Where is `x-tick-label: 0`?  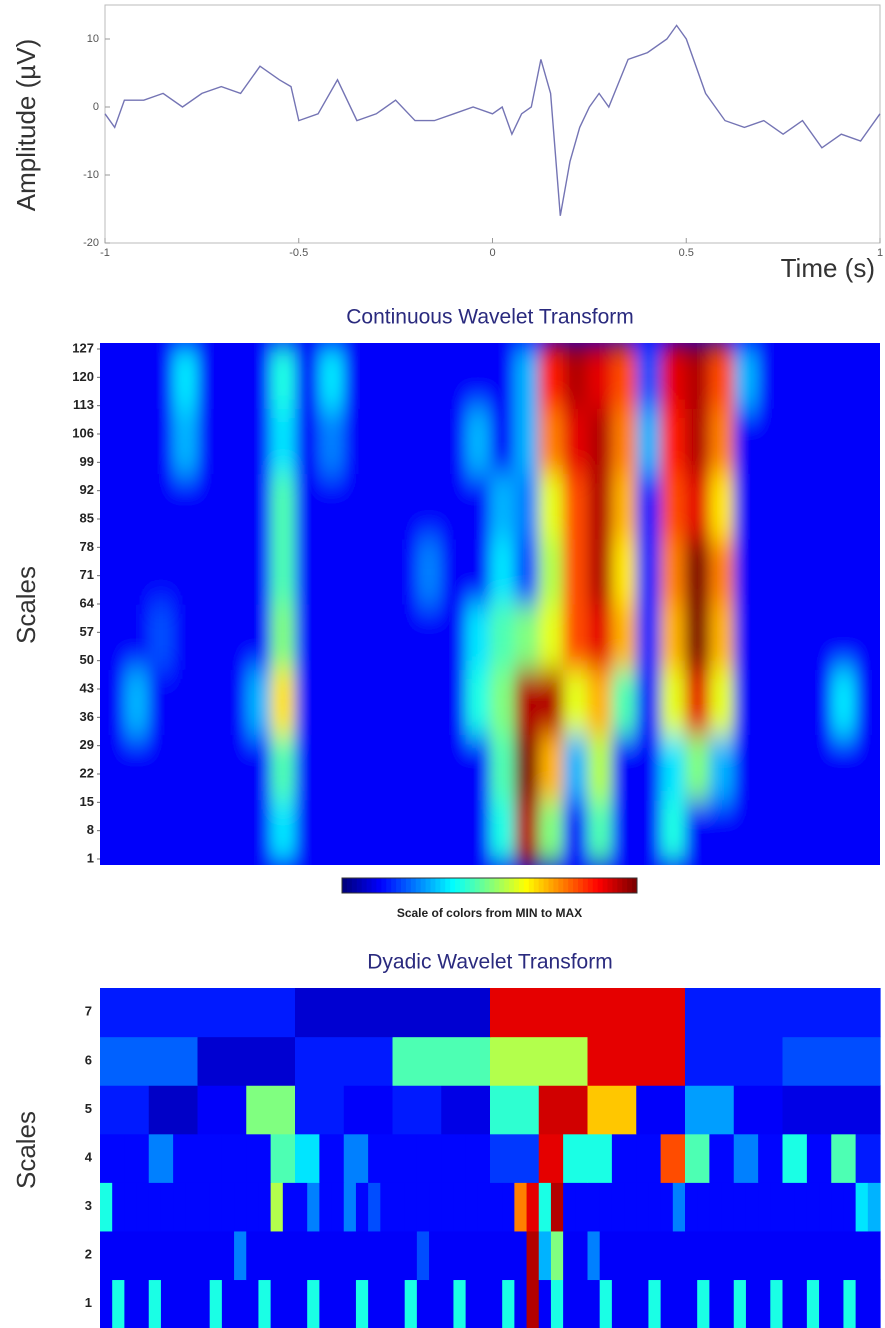
x-tick-label: 0 is located at coordinates (492, 253).